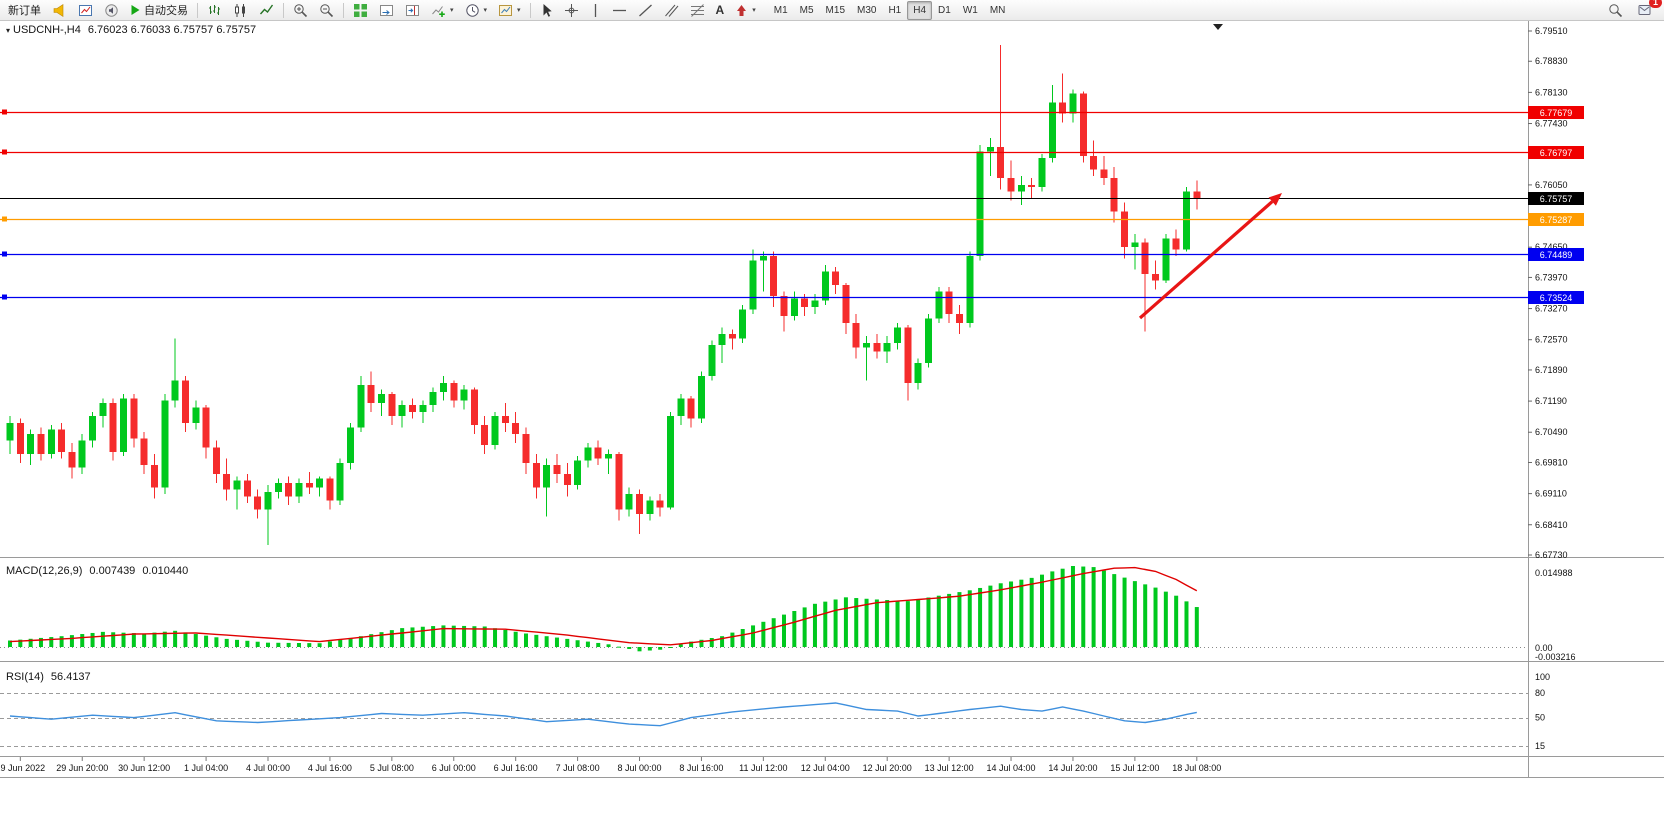 Image resolution: width=1664 pixels, height=831 pixels. Describe the element at coordinates (85, 10) in the screenshot. I see `open-chart-button` at that location.